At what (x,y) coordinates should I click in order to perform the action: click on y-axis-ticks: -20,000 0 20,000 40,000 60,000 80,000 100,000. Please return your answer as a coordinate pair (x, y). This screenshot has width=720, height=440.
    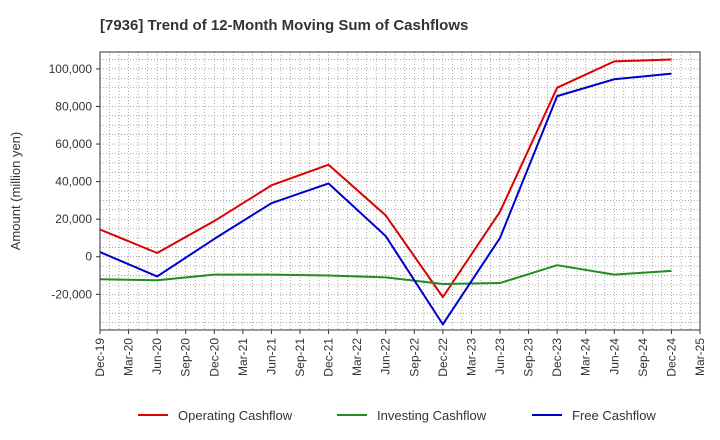
    Looking at the image, I should click on (74, 181).